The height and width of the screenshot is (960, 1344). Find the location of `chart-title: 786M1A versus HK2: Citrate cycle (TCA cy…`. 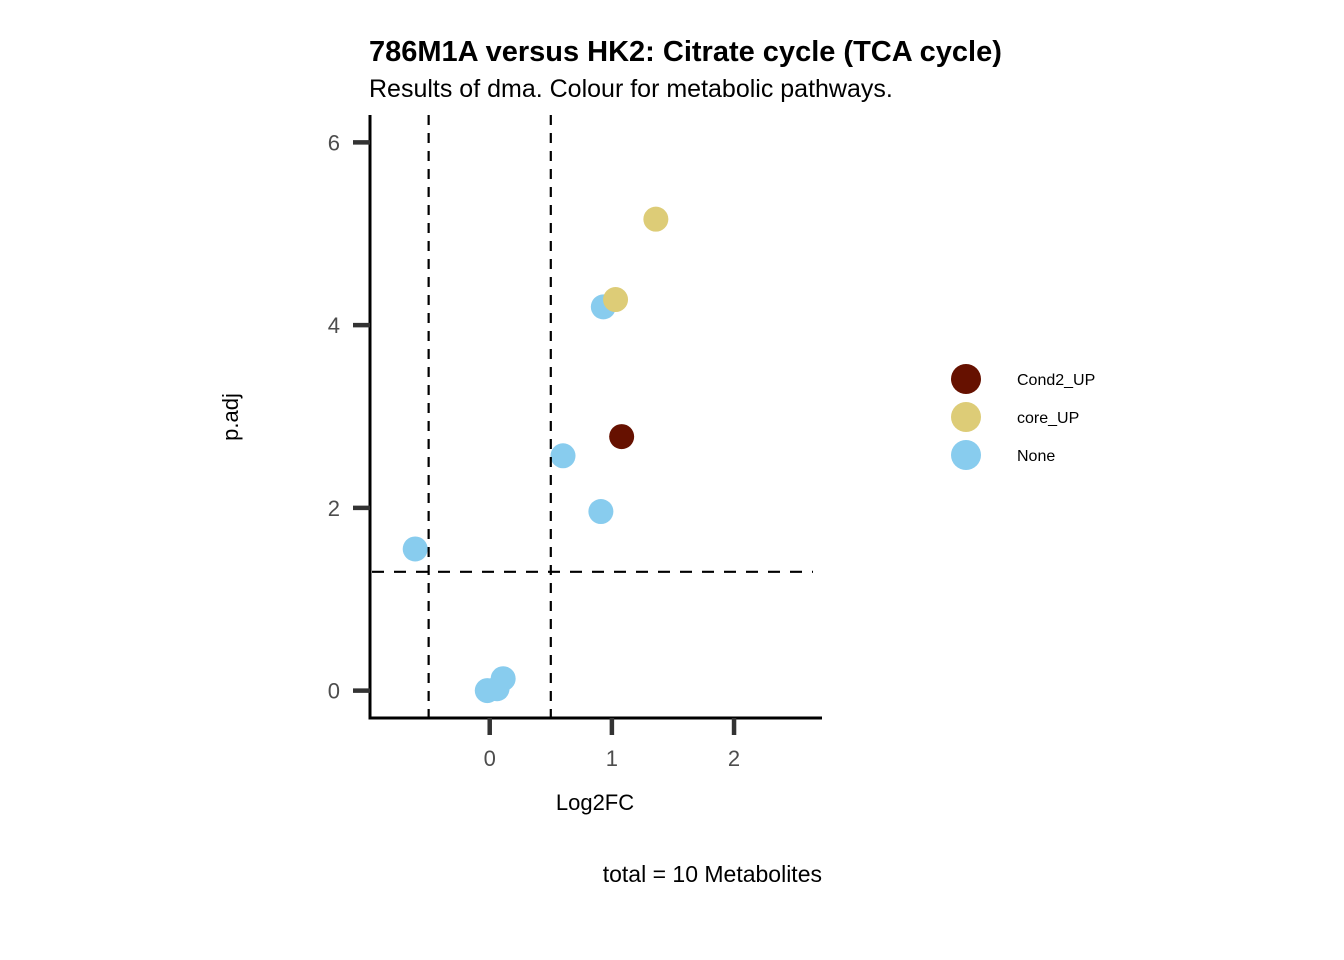

chart-title: 786M1A versus HK2: Citrate cycle (TCA cy… is located at coordinates (685, 52).